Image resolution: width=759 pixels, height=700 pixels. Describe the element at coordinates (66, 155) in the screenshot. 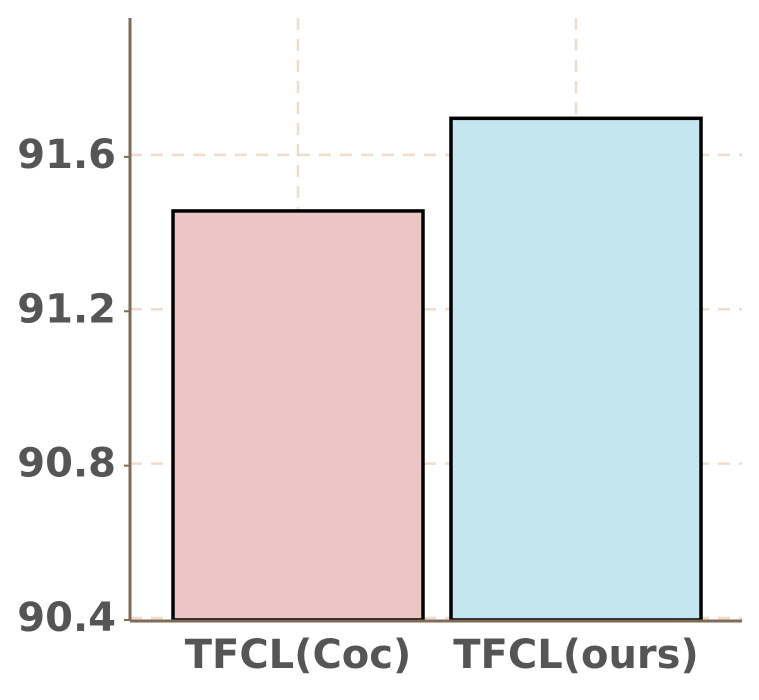

I see `y-tick-label: 91.6` at that location.